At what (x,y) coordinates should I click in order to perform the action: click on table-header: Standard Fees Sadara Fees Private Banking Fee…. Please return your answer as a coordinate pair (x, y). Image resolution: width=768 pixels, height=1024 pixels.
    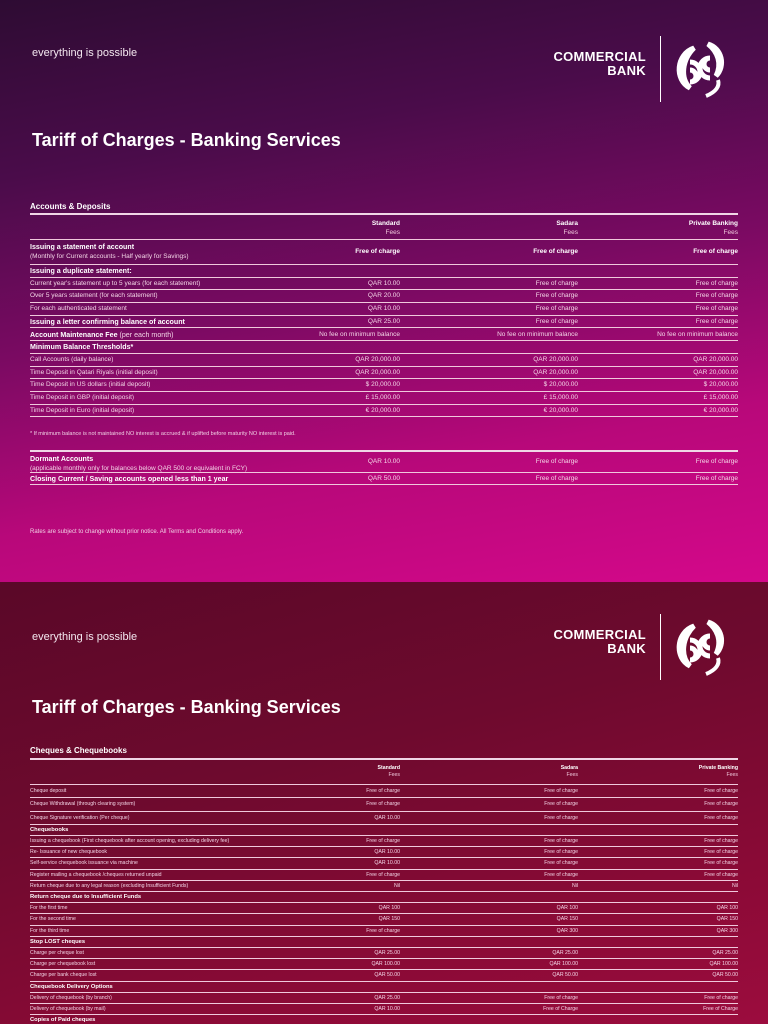
    Looking at the image, I should click on (384, 227).